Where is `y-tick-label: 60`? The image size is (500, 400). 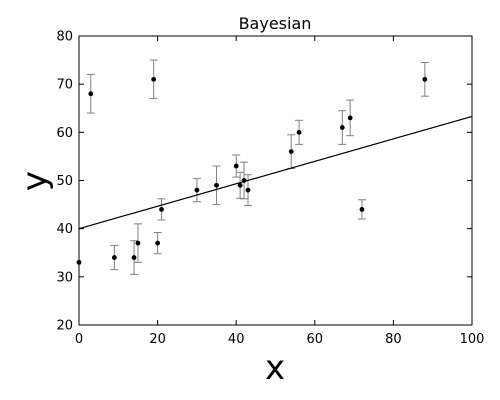
y-tick-label: 60 is located at coordinates (64, 133).